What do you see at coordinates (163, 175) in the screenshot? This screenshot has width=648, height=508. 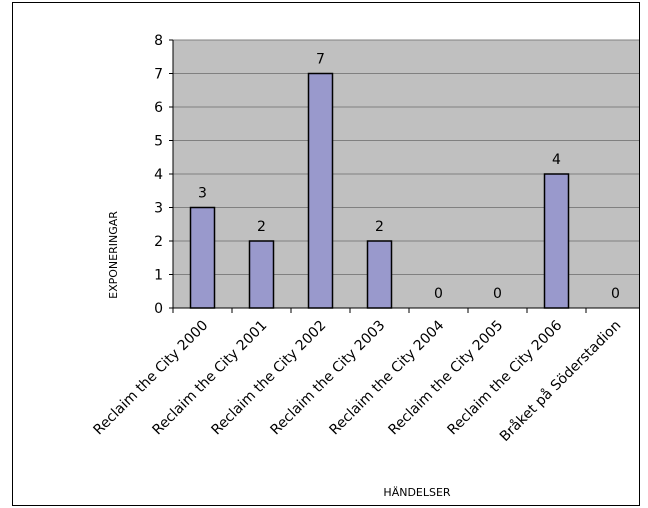 I see `y-axis-ticks: 0 1 2 3 4 5 6 7 8` at bounding box center [163, 175].